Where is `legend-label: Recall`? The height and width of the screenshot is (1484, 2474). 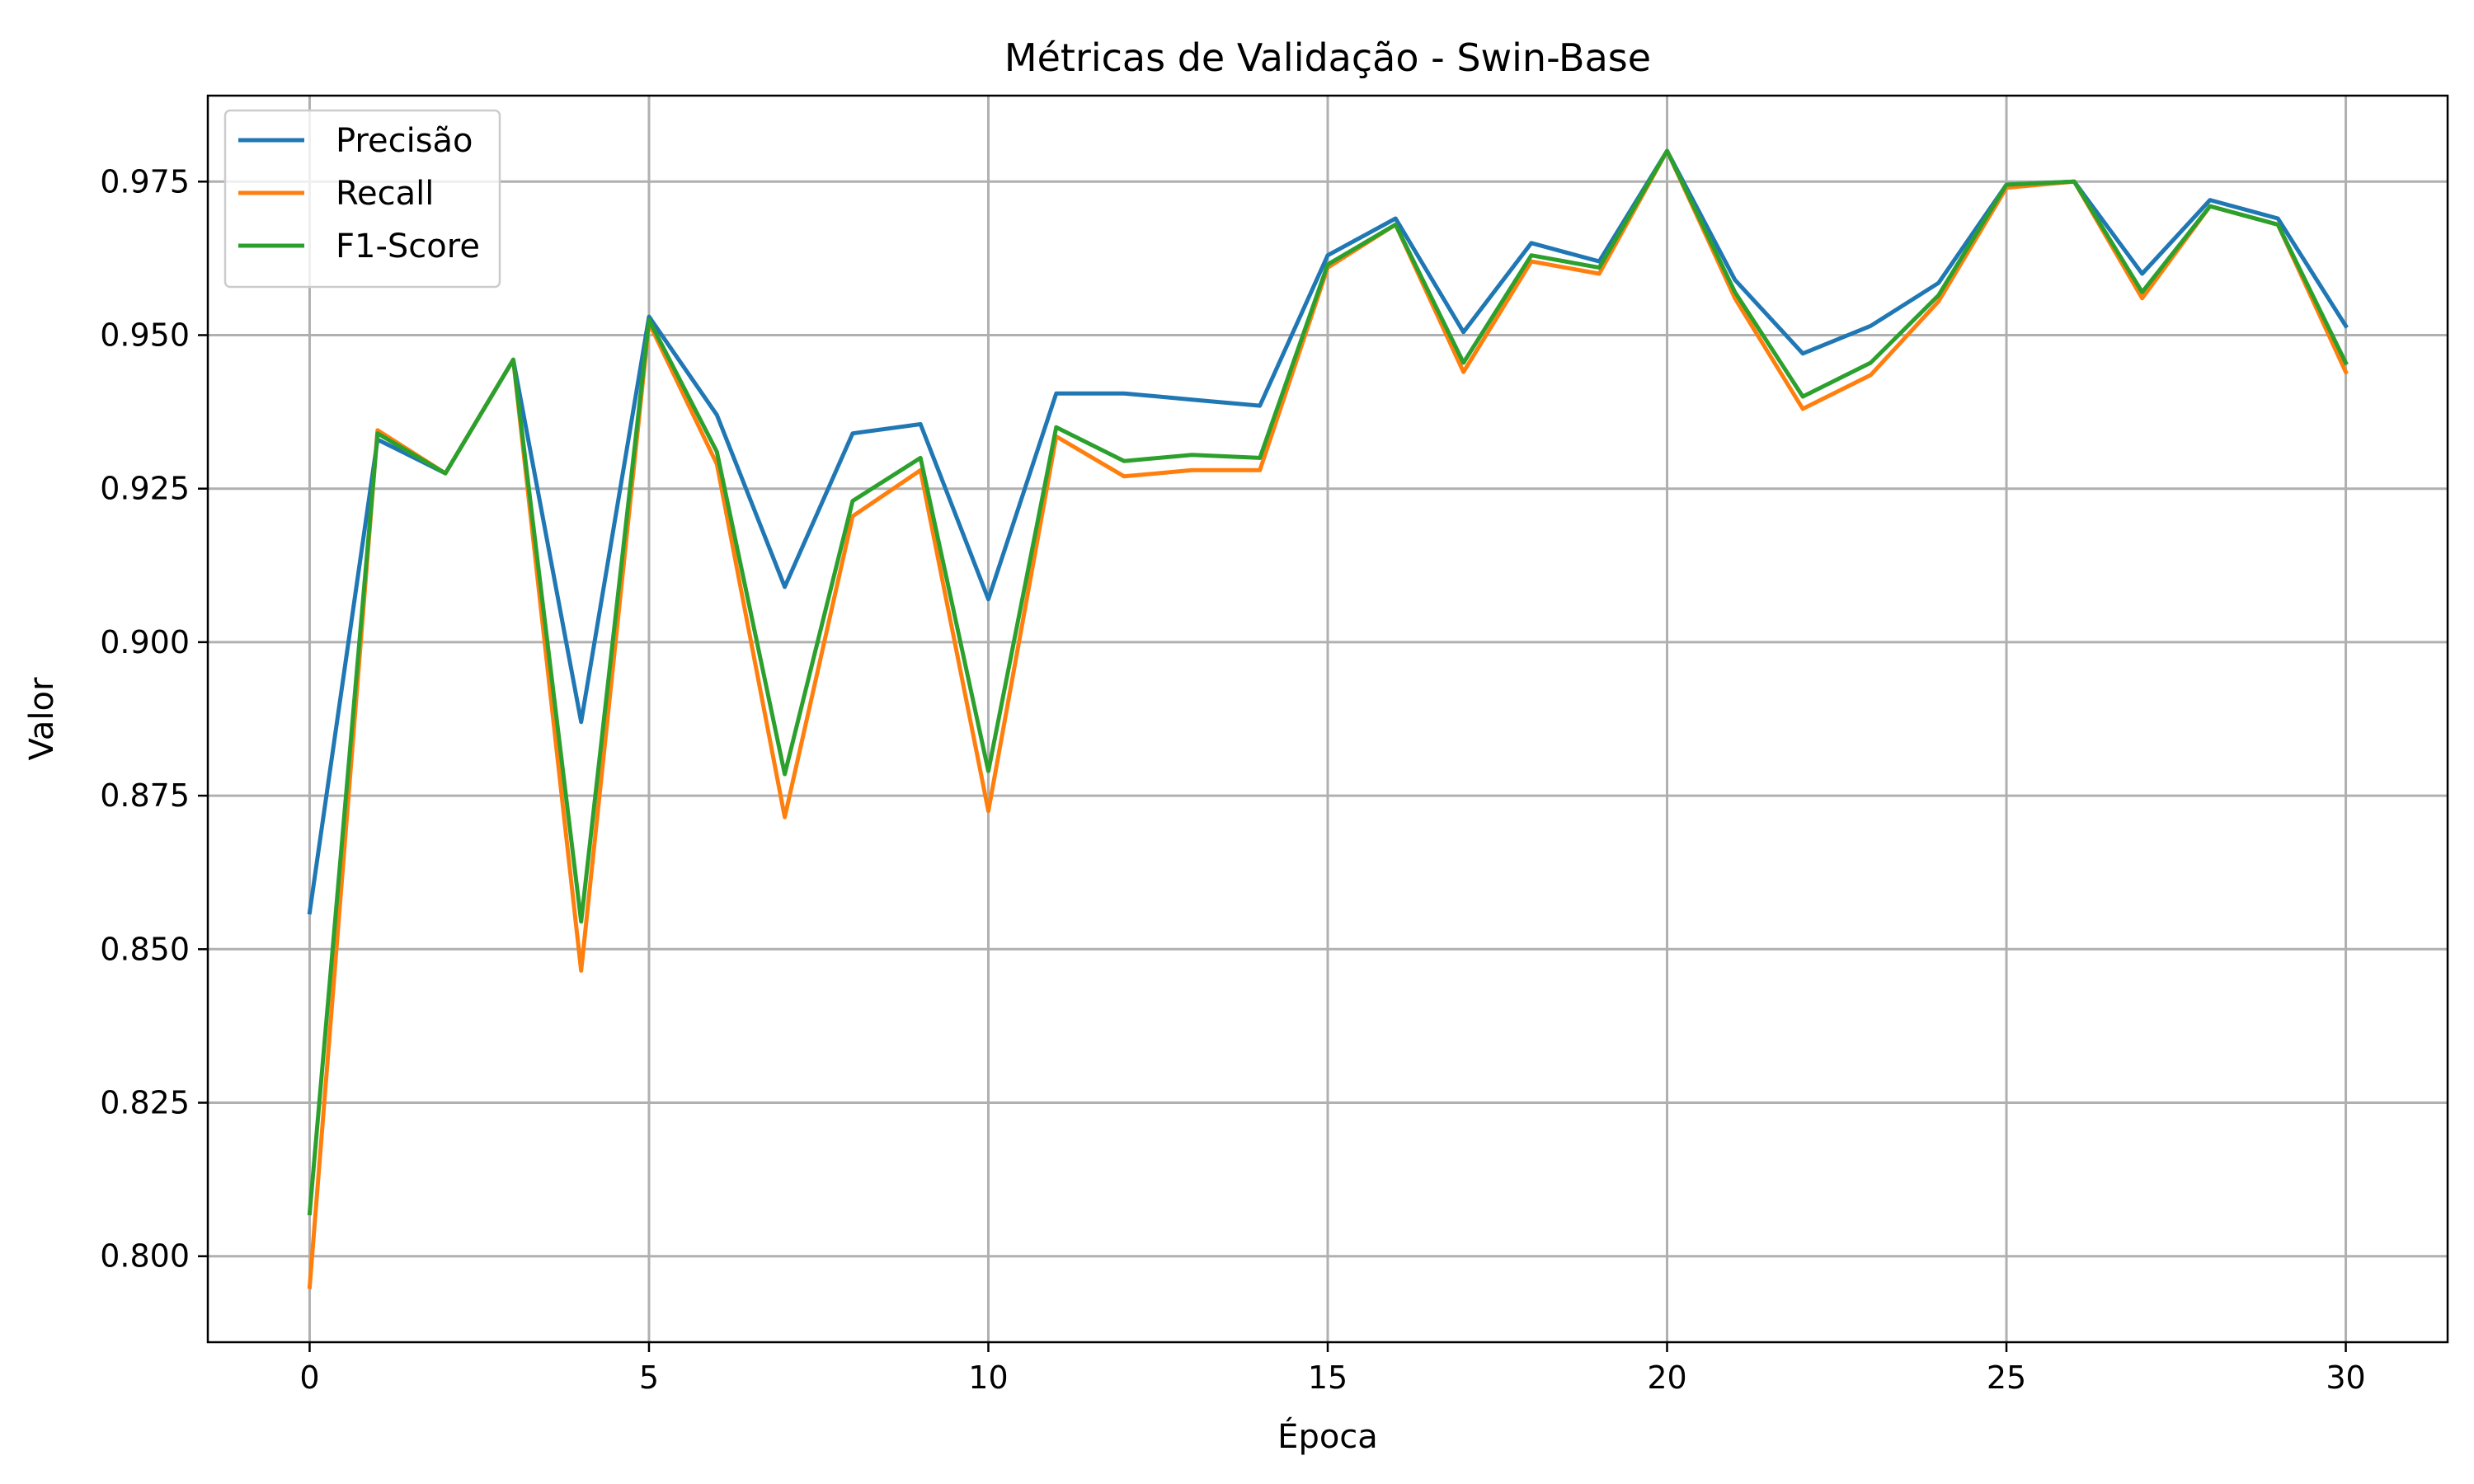 legend-label: Recall is located at coordinates (385, 194).